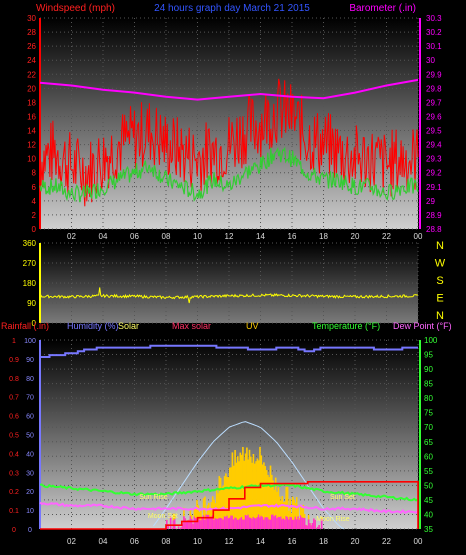 This screenshot has height=555, width=466. What do you see at coordinates (260, 541) in the screenshot?
I see `rain-x-tick-label: 14` at bounding box center [260, 541].